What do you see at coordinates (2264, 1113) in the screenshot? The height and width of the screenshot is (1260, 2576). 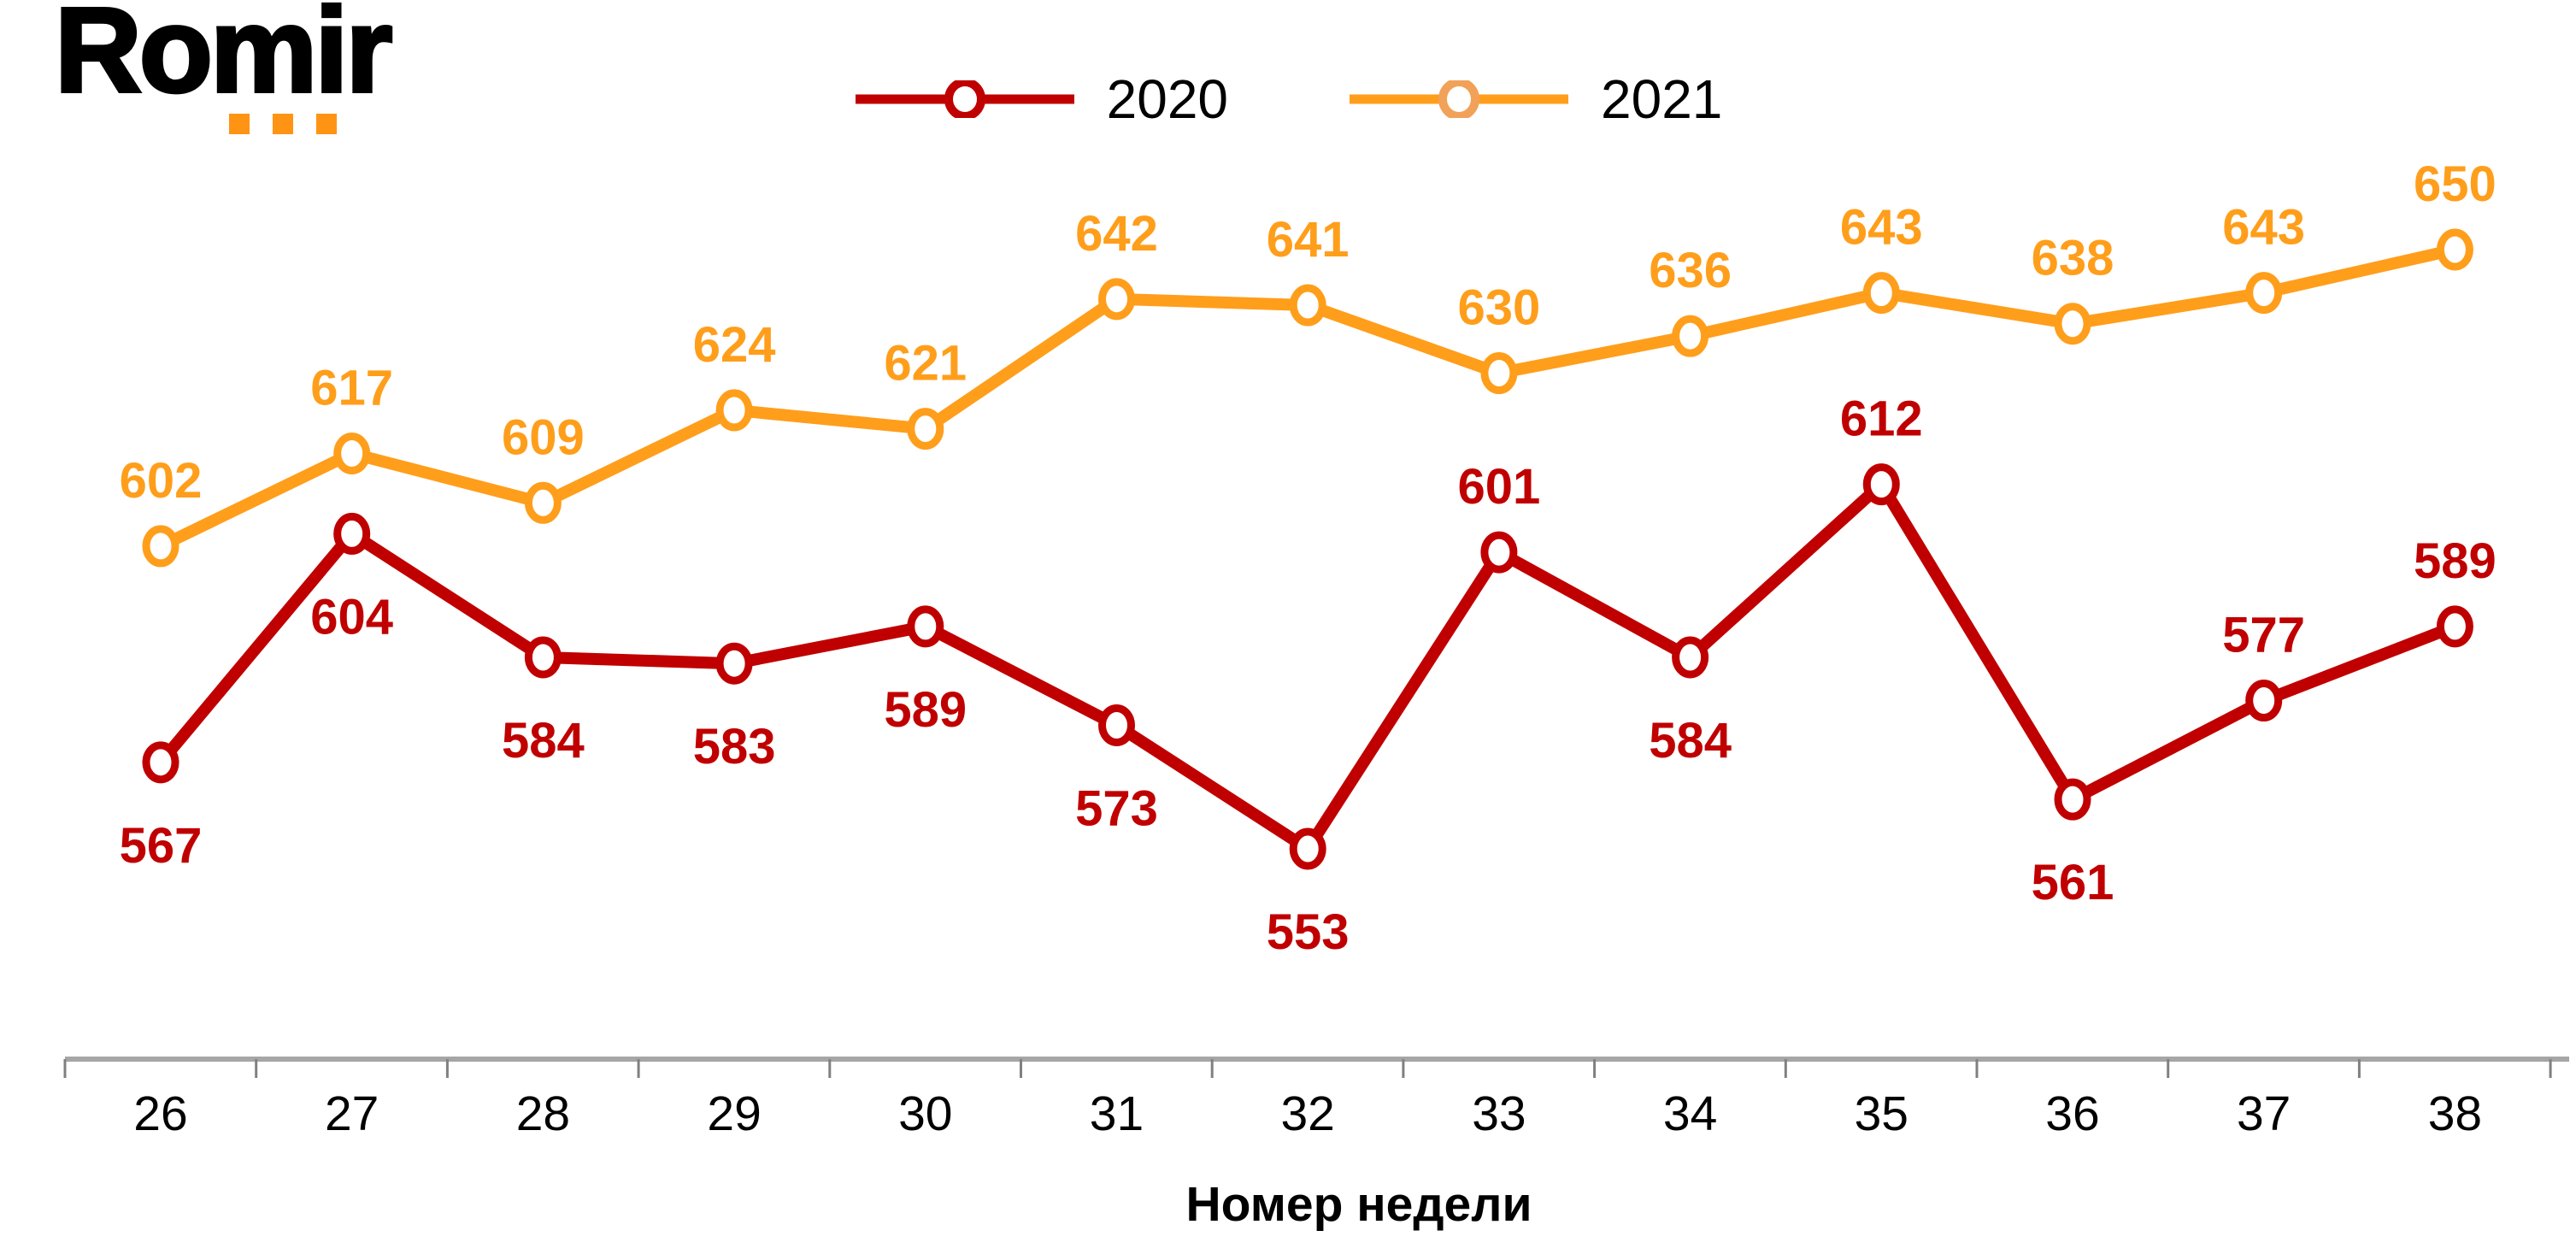 I see `x-axis-tick-label: 37` at bounding box center [2264, 1113].